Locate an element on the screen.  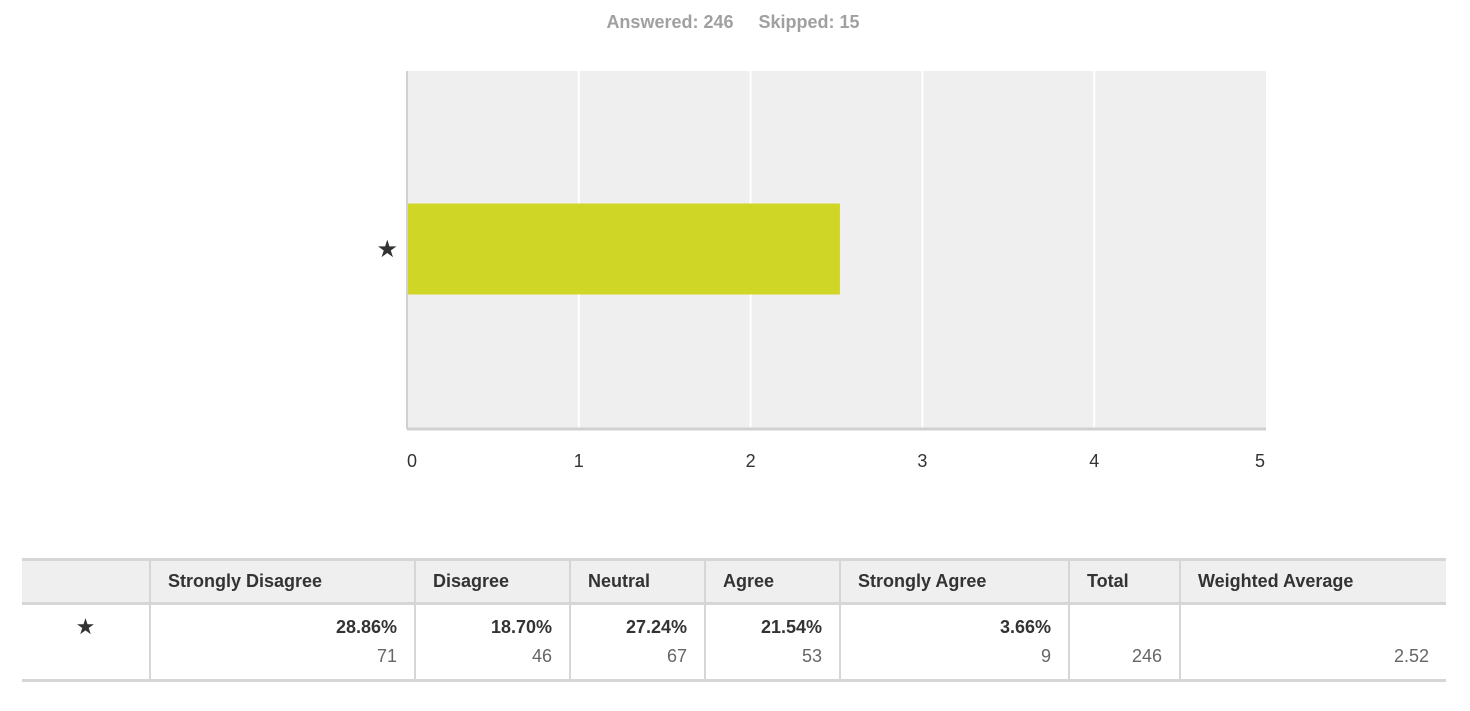
header-strongly-agree: Strongly Agree is located at coordinates (954, 581).